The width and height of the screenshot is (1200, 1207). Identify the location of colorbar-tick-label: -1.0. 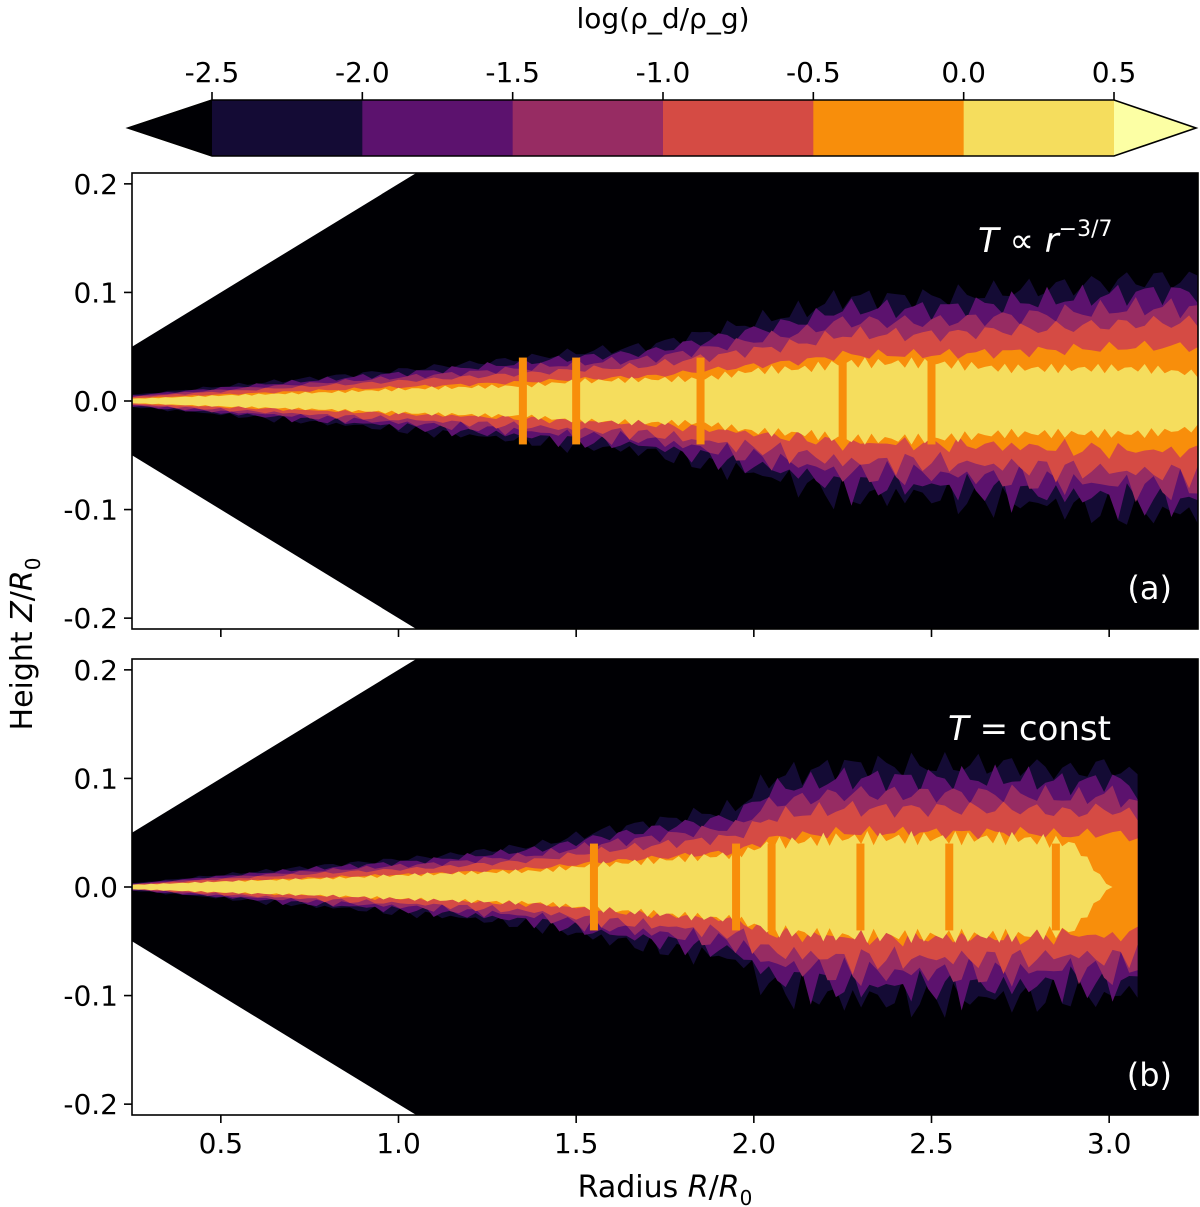
(663, 72).